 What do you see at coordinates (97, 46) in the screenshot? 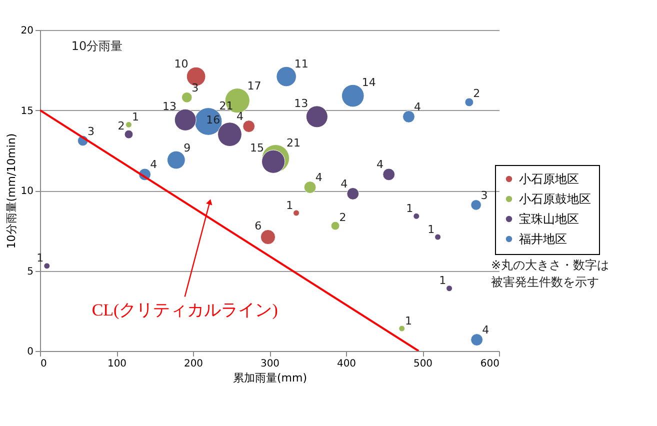
I see `text: 10分雨量` at bounding box center [97, 46].